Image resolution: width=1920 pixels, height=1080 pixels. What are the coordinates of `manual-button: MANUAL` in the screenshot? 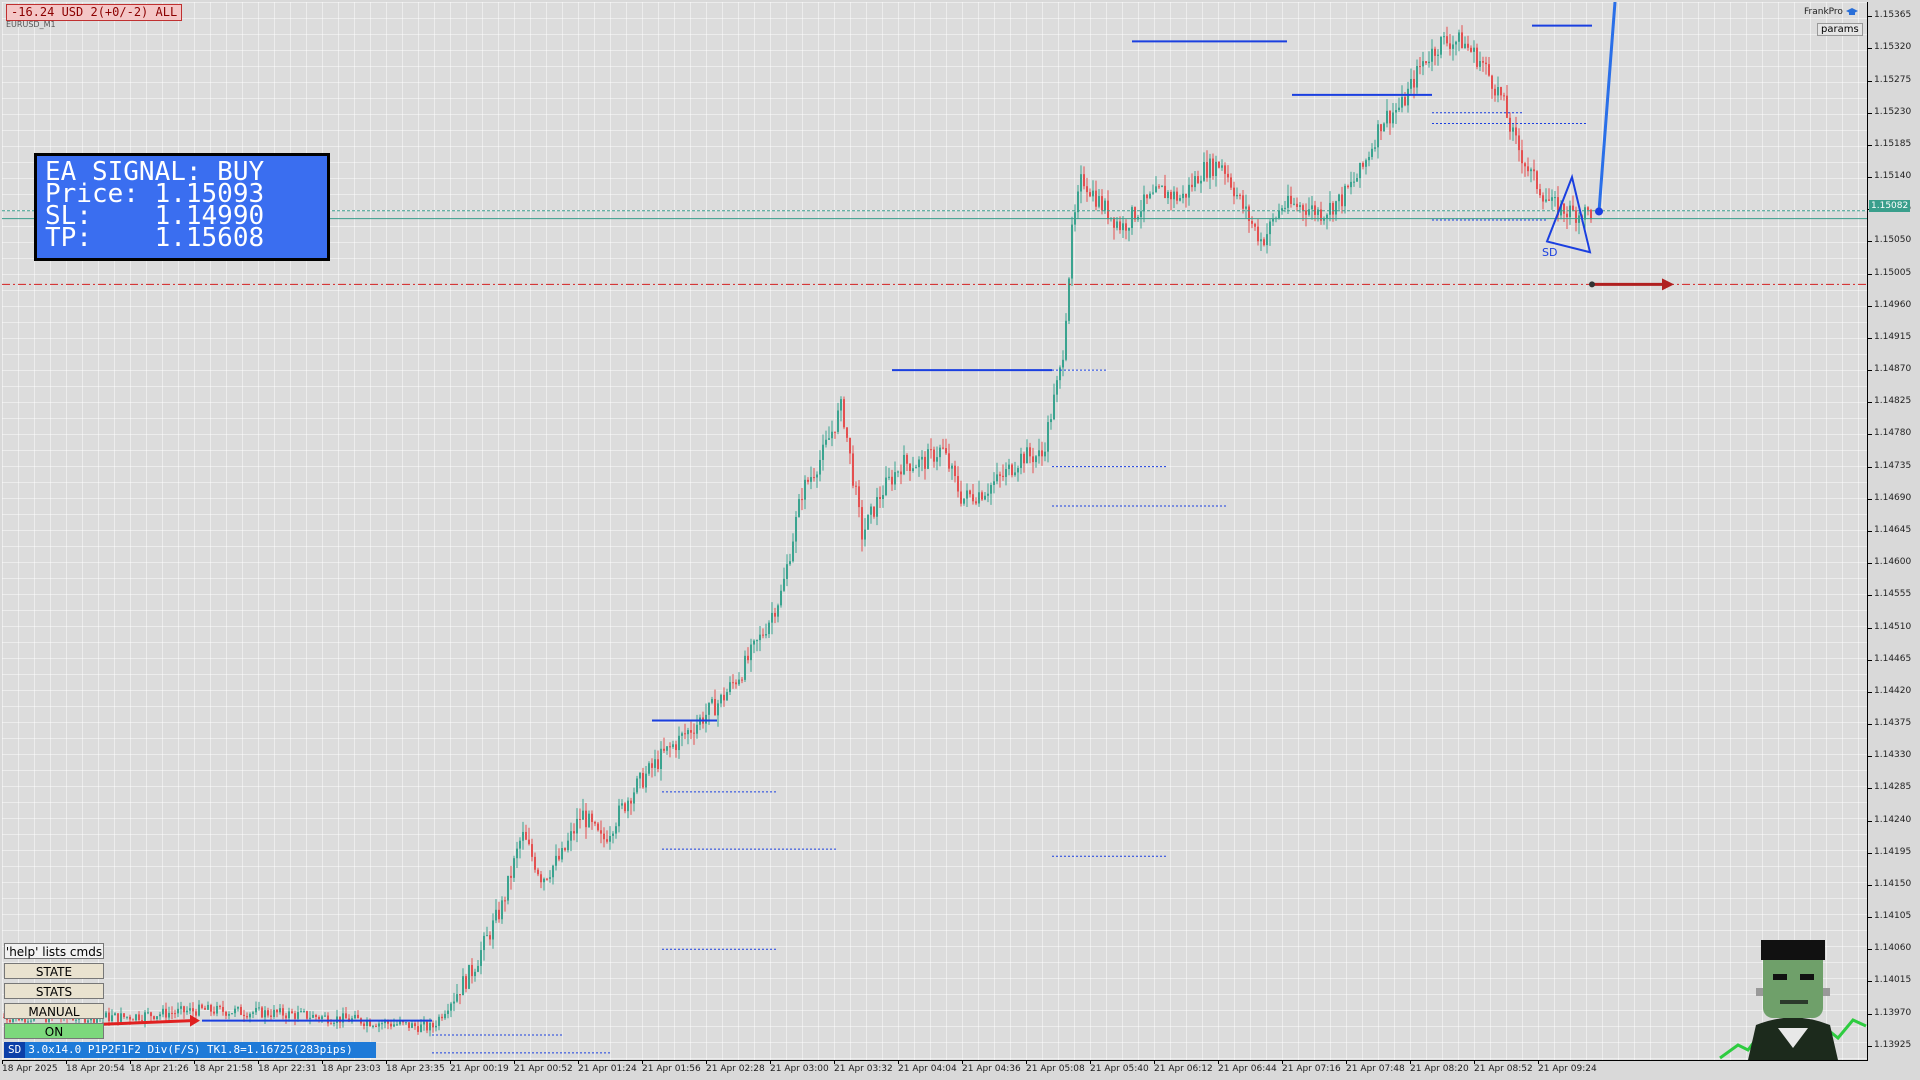 It's located at (54, 1011).